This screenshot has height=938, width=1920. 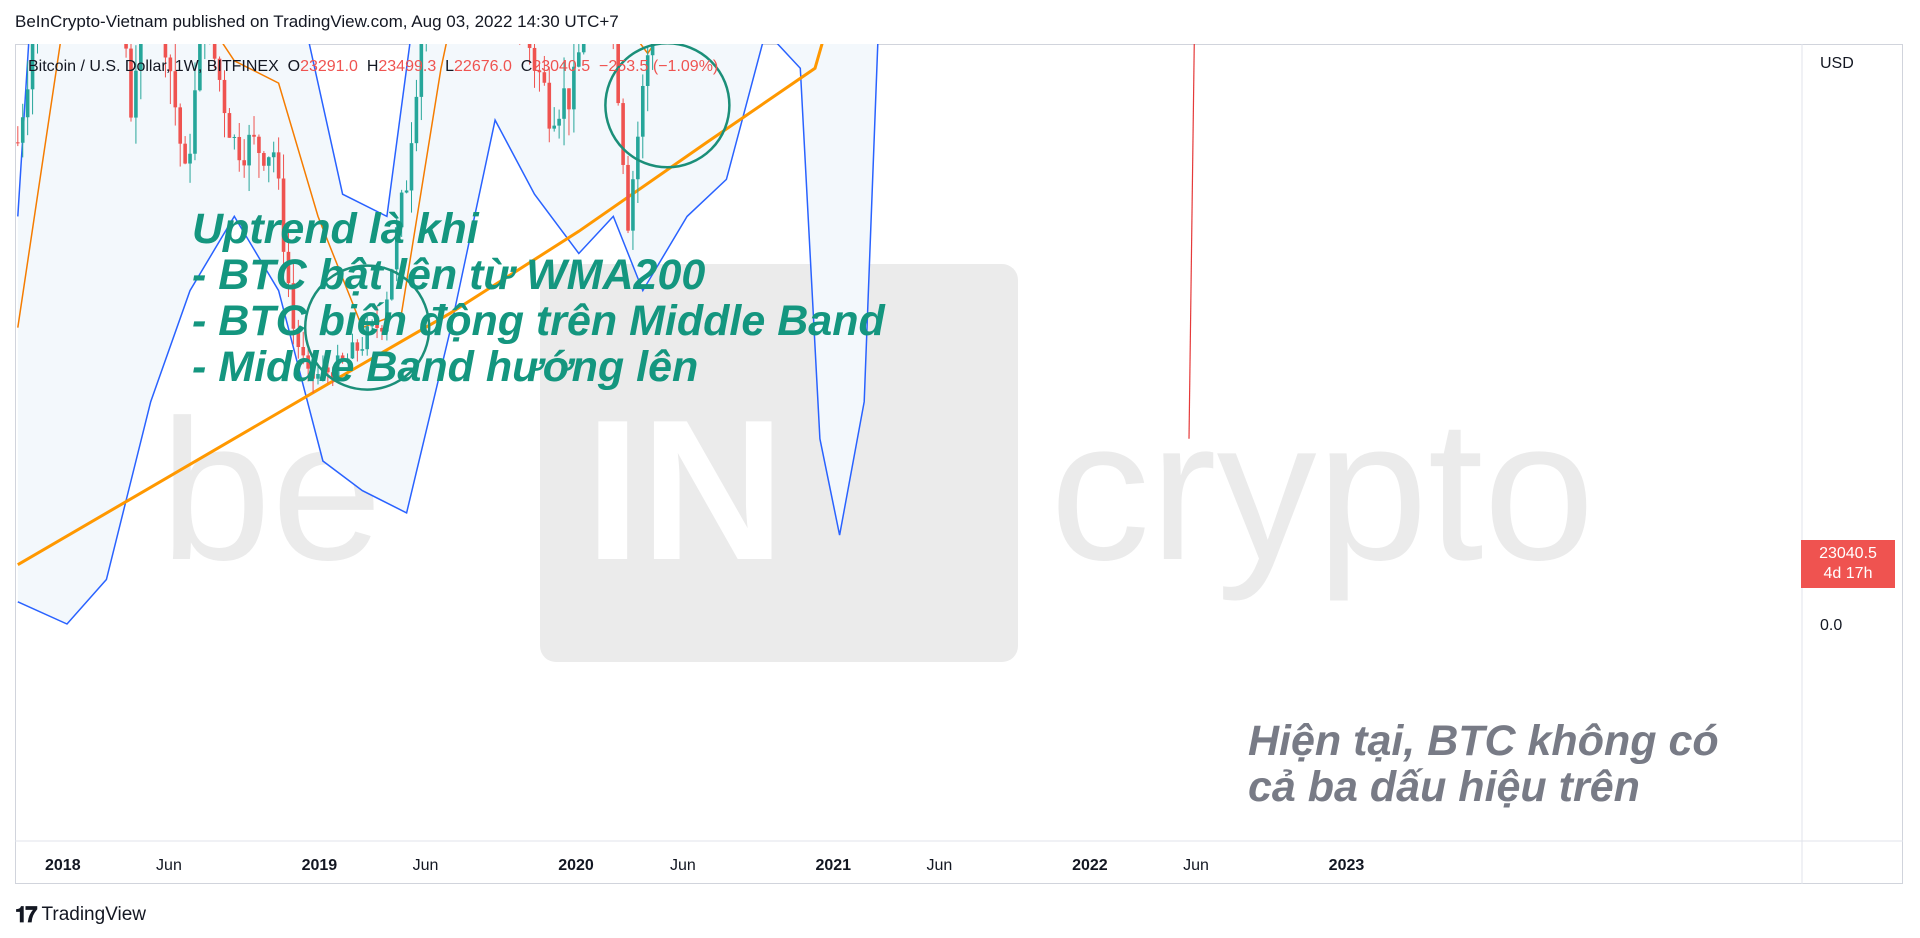 I want to click on watermark-crypto: crypto, so click(x=1322, y=490).